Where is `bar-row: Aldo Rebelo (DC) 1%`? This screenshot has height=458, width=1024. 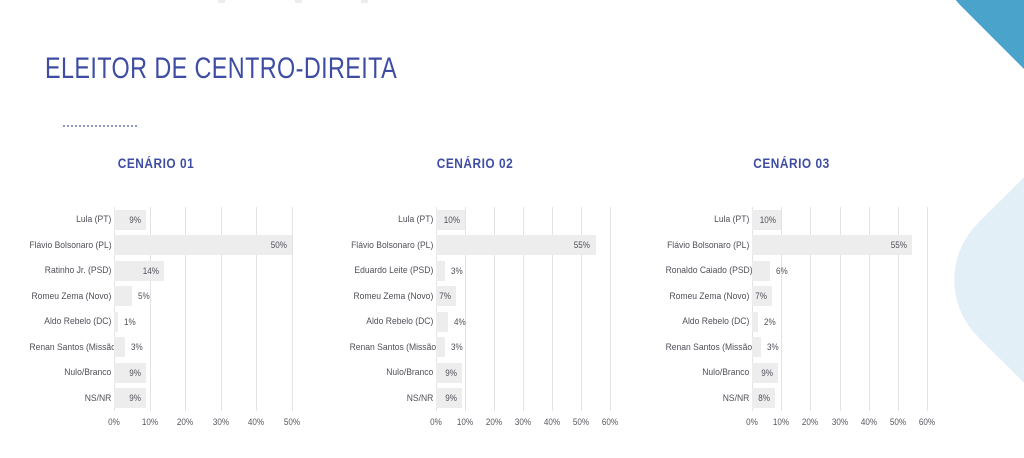
bar-row: Aldo Rebelo (DC) 1% is located at coordinates (156, 322).